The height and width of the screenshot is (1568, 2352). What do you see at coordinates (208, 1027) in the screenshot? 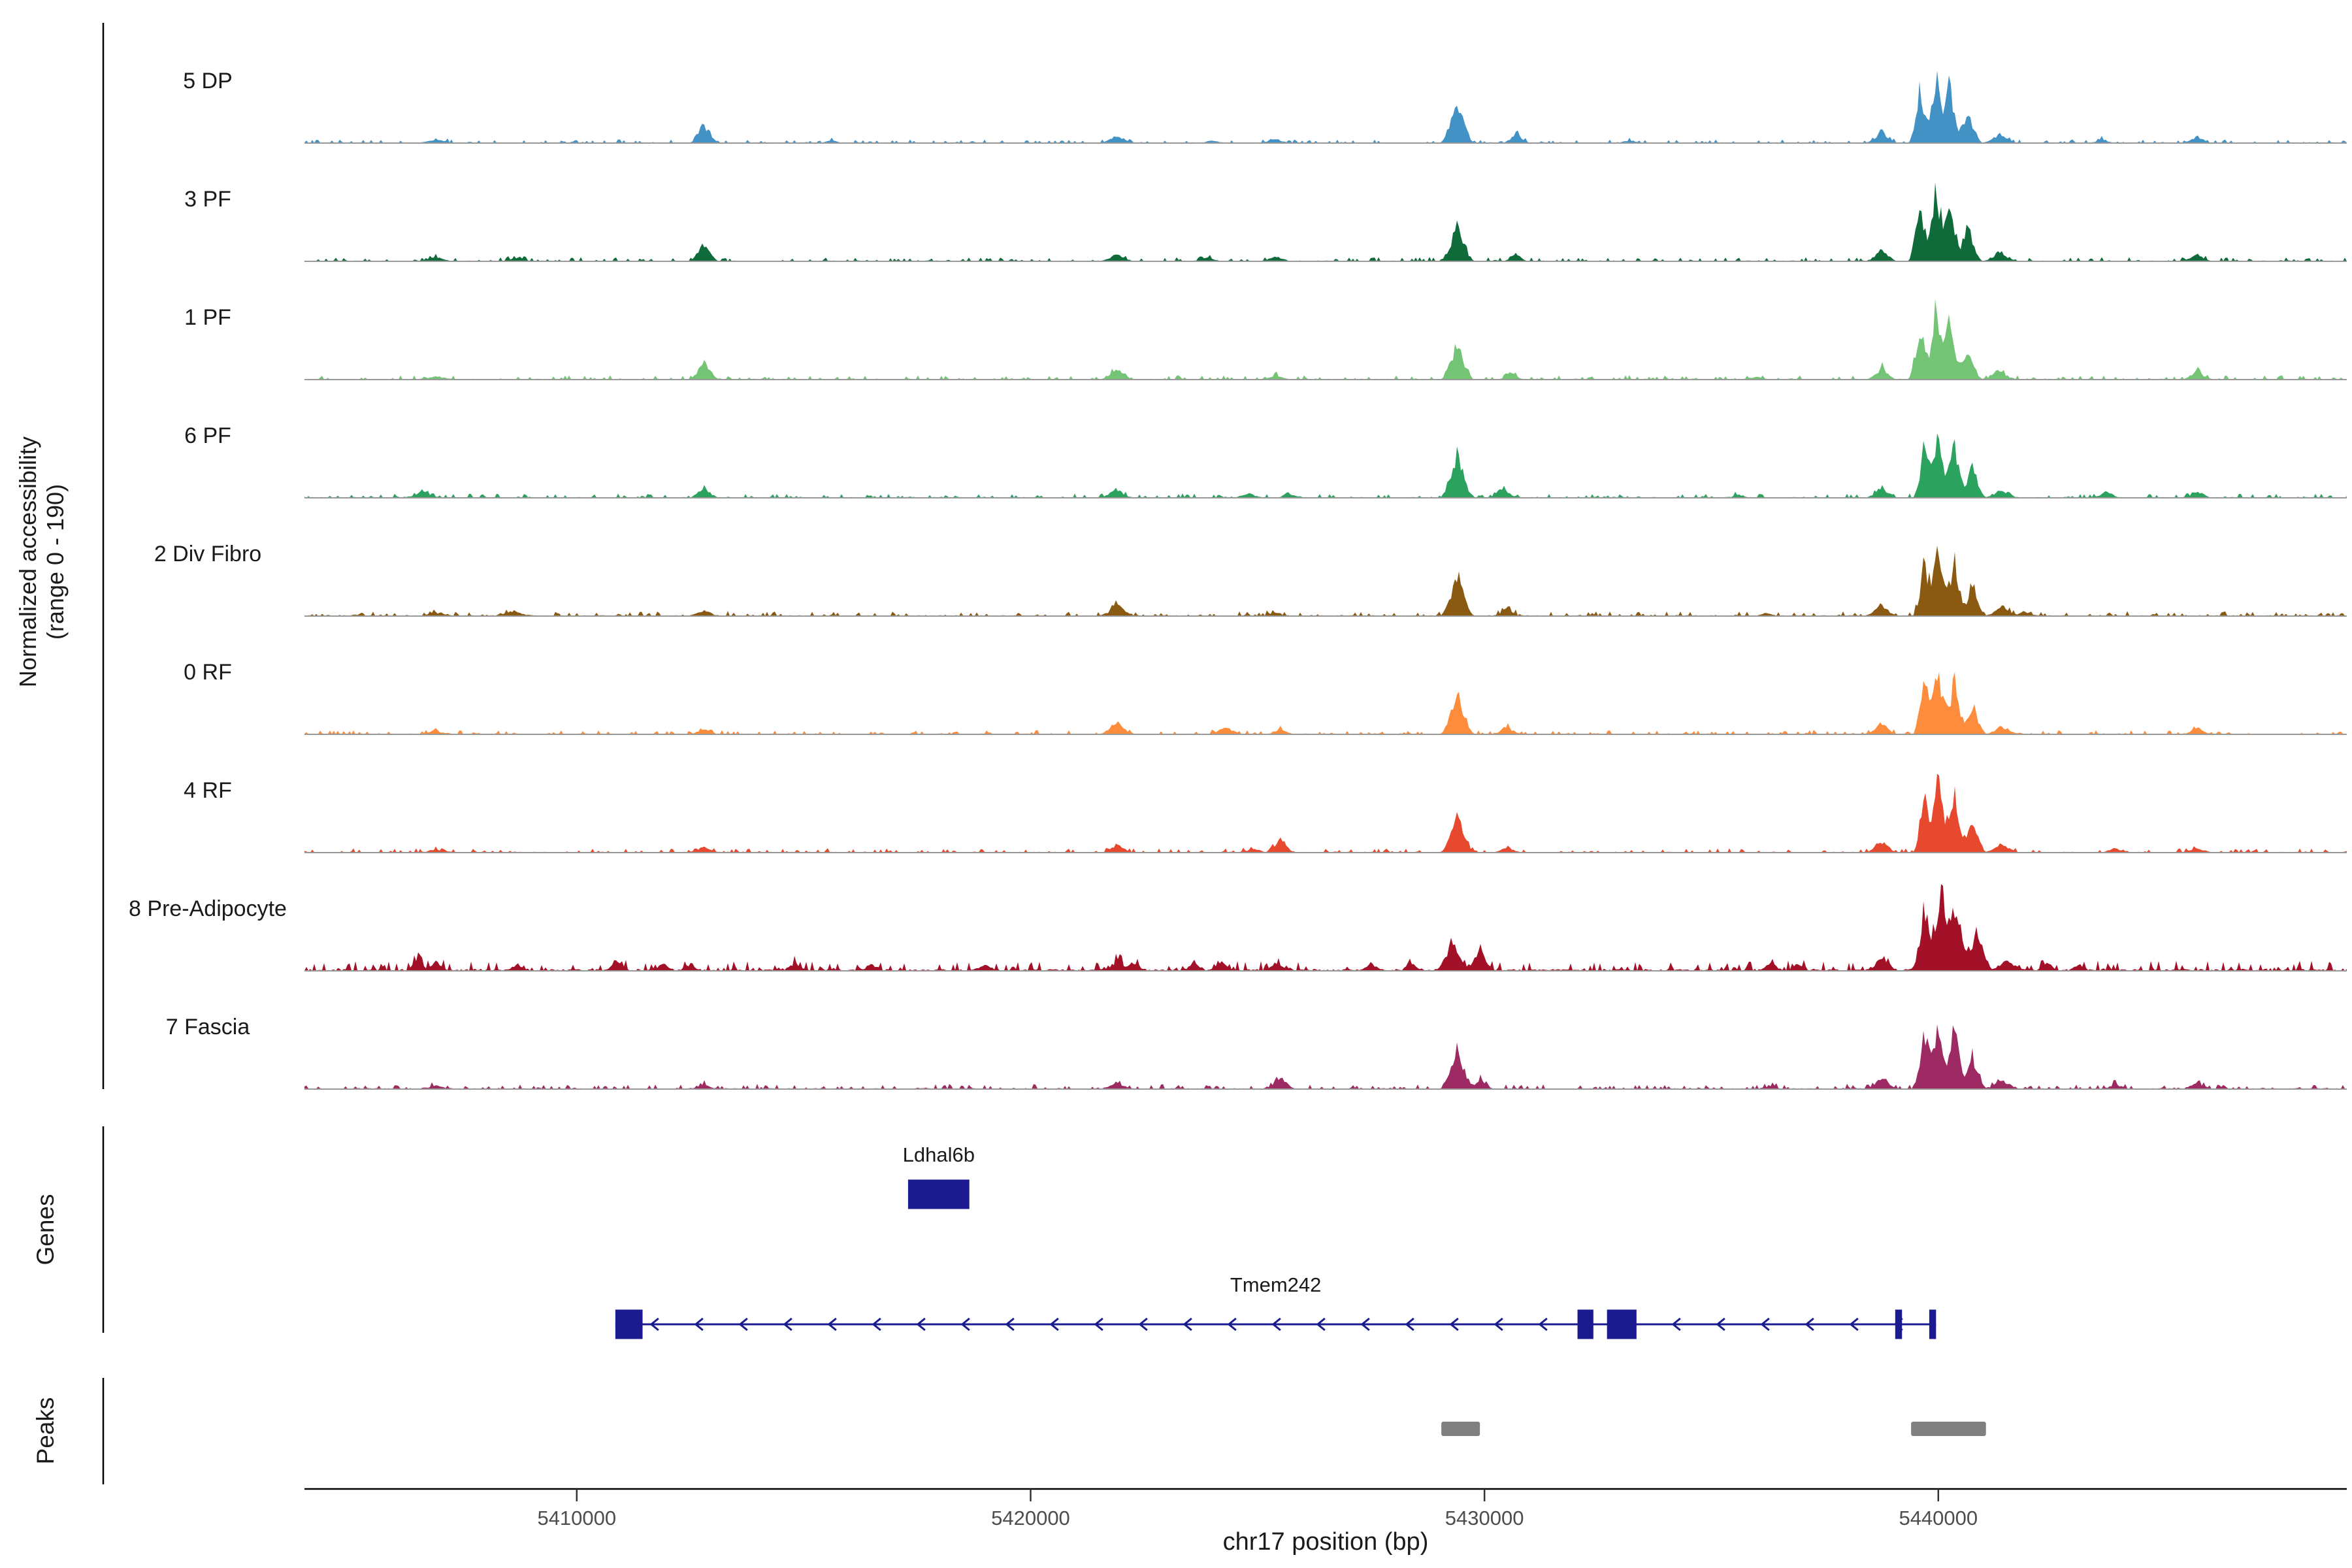
I see `track-label: 7 Fascia` at bounding box center [208, 1027].